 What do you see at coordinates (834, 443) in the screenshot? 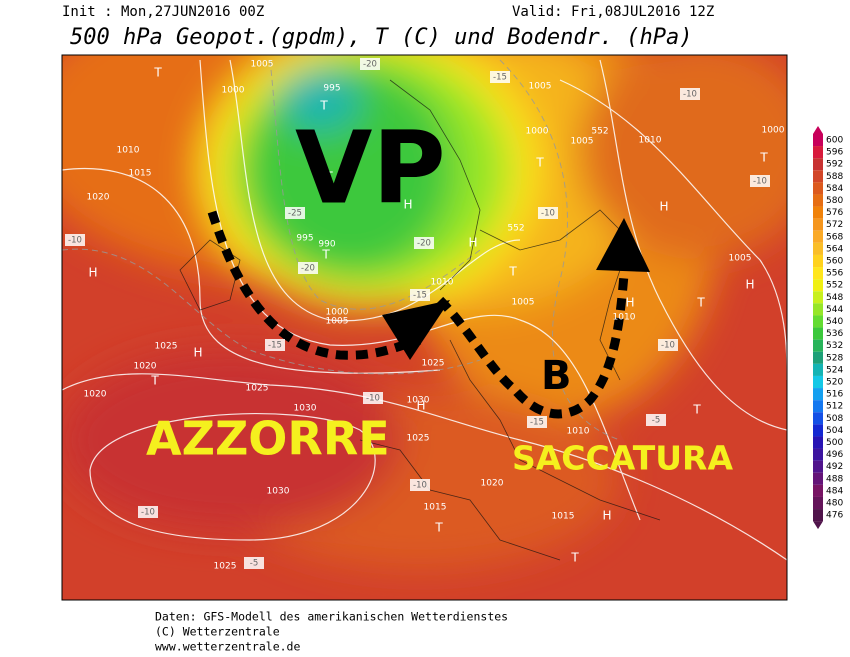
I see `legend-label: 500` at bounding box center [834, 443].